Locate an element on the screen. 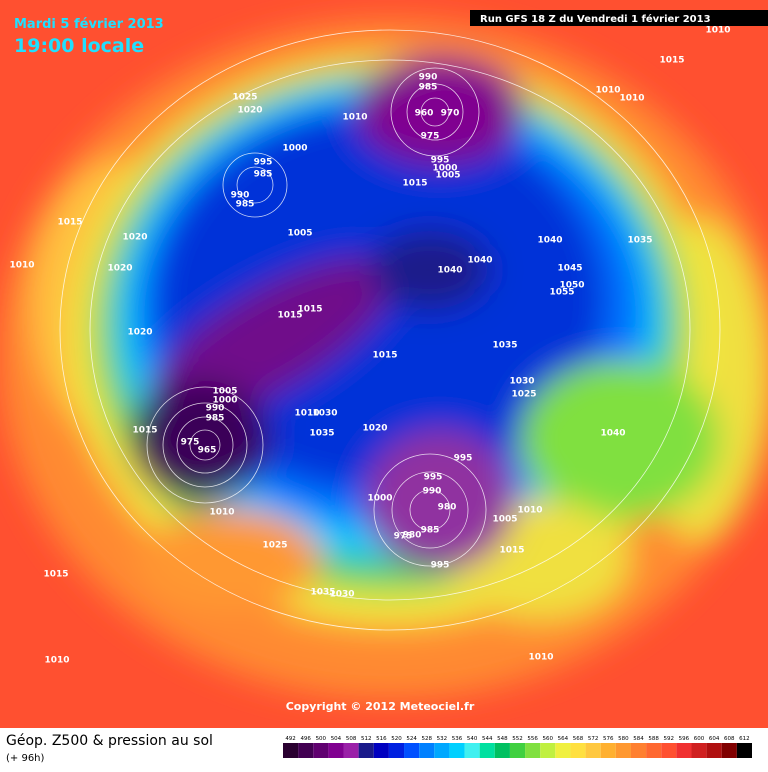 The height and width of the screenshot is (772, 768). colorbar-label: 612 is located at coordinates (744, 739).